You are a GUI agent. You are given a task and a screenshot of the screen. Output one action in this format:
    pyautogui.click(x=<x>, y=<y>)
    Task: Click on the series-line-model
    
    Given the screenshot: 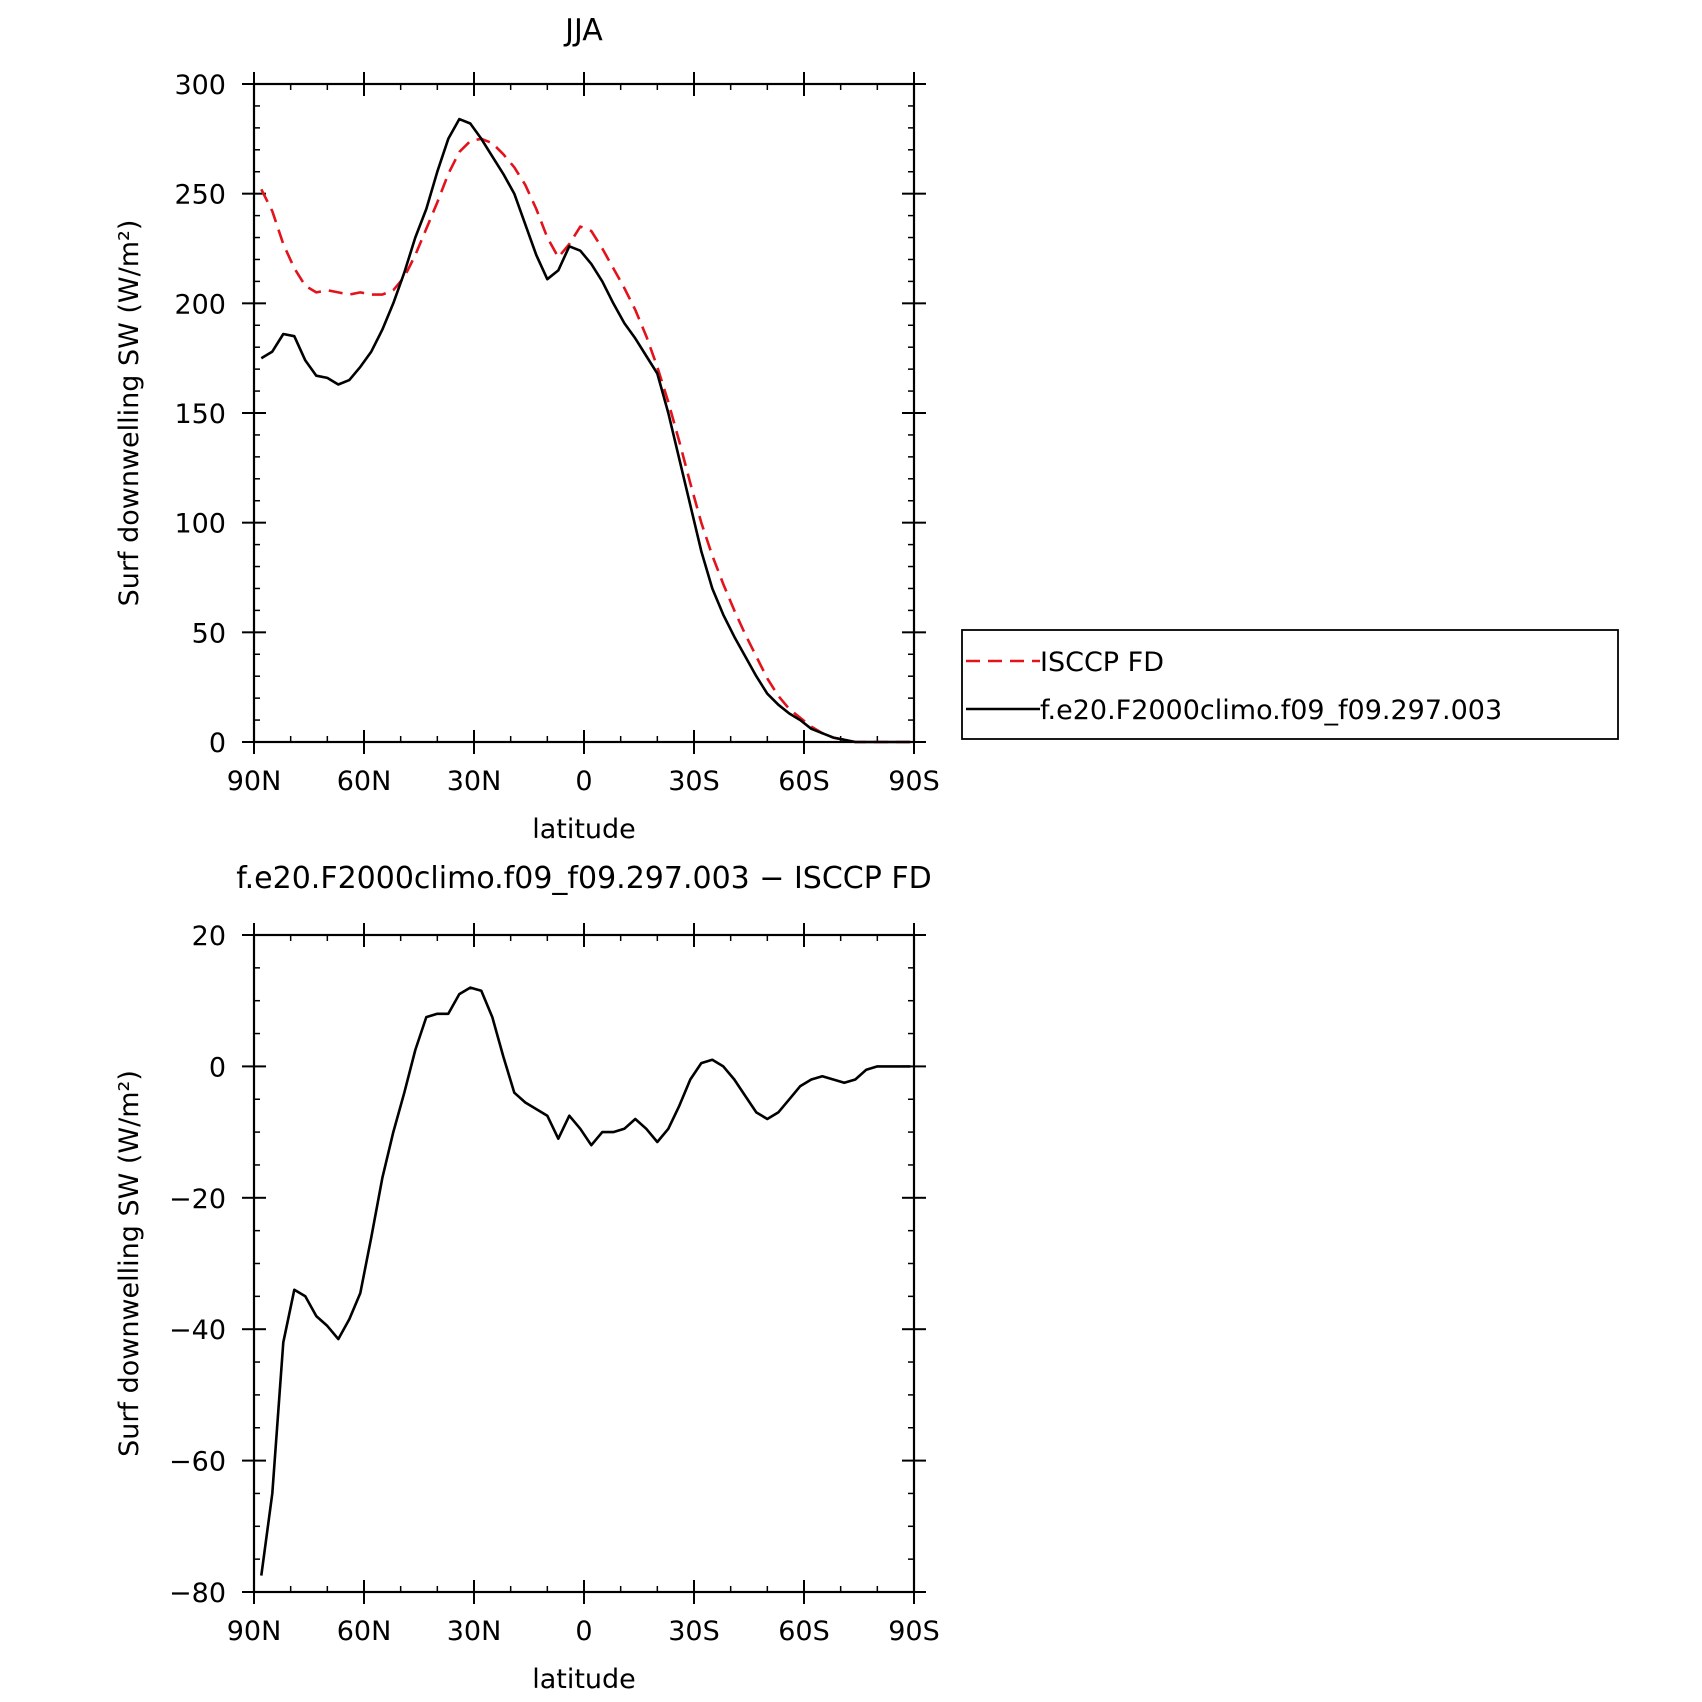 What is the action you would take?
    pyautogui.click(x=585, y=430)
    